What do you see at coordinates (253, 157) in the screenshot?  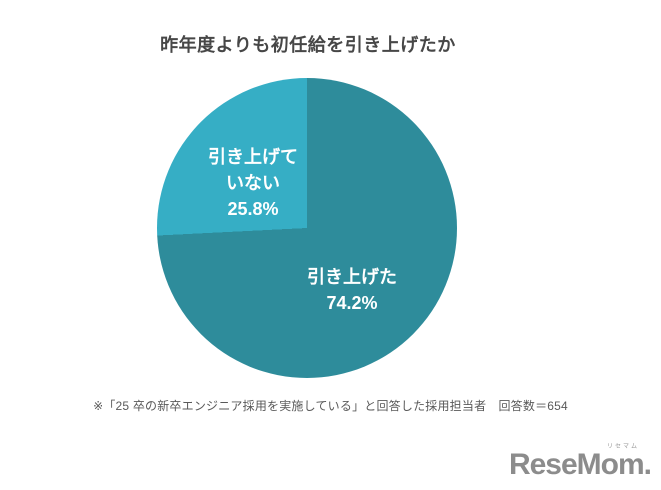 I see `pie-label-not-raised-line1: 引き上げて` at bounding box center [253, 157].